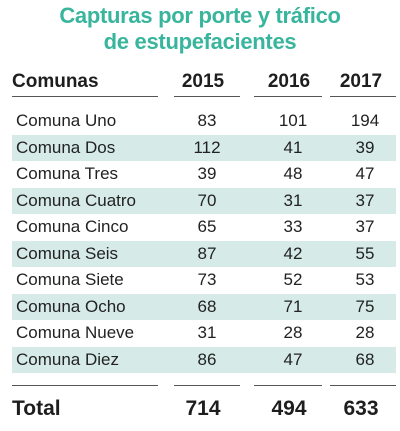  I want to click on header-rule-label, so click(85, 96).